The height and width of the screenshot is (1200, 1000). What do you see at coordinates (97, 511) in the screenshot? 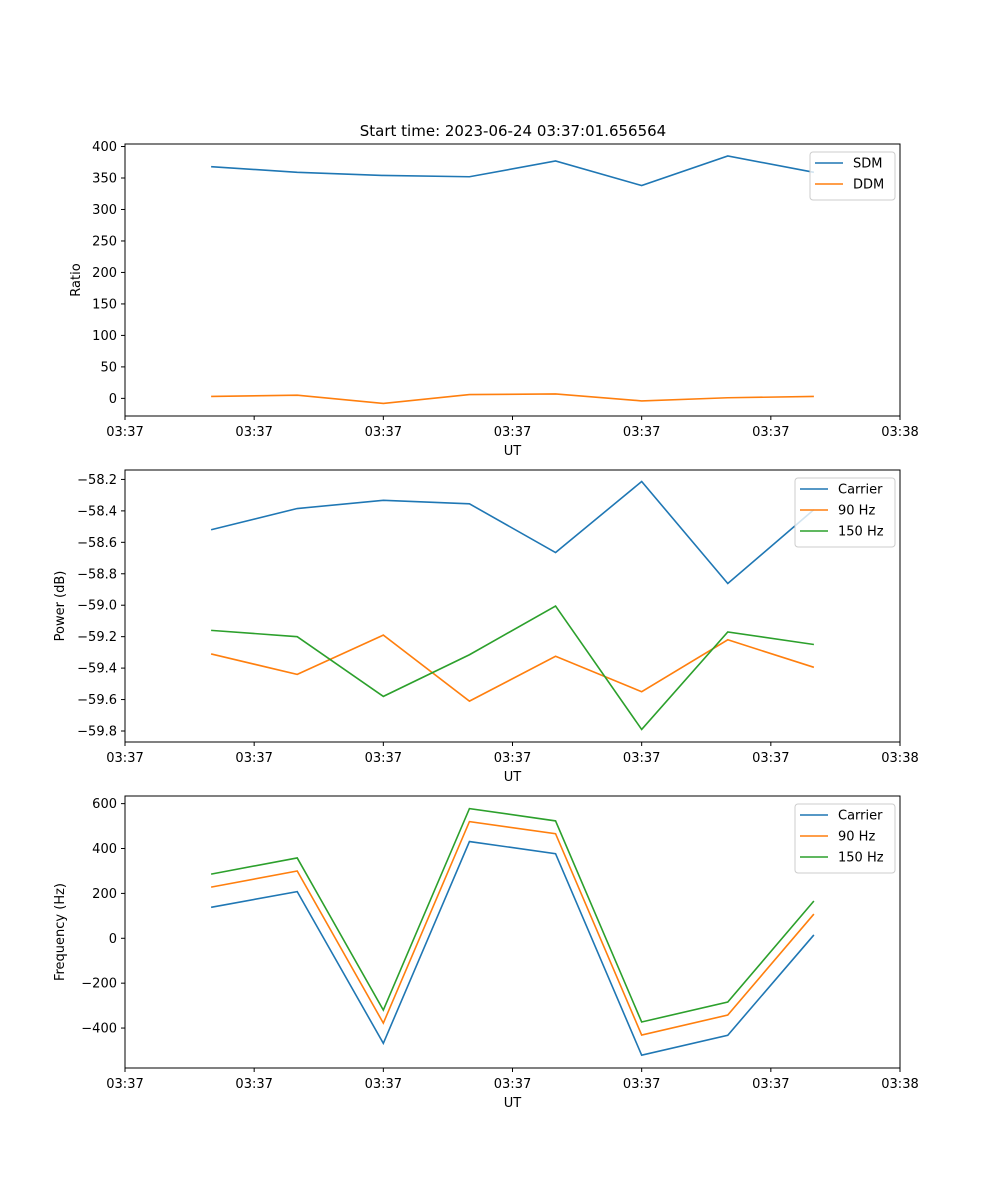
I see `y-tick-label: −58.4` at bounding box center [97, 511].